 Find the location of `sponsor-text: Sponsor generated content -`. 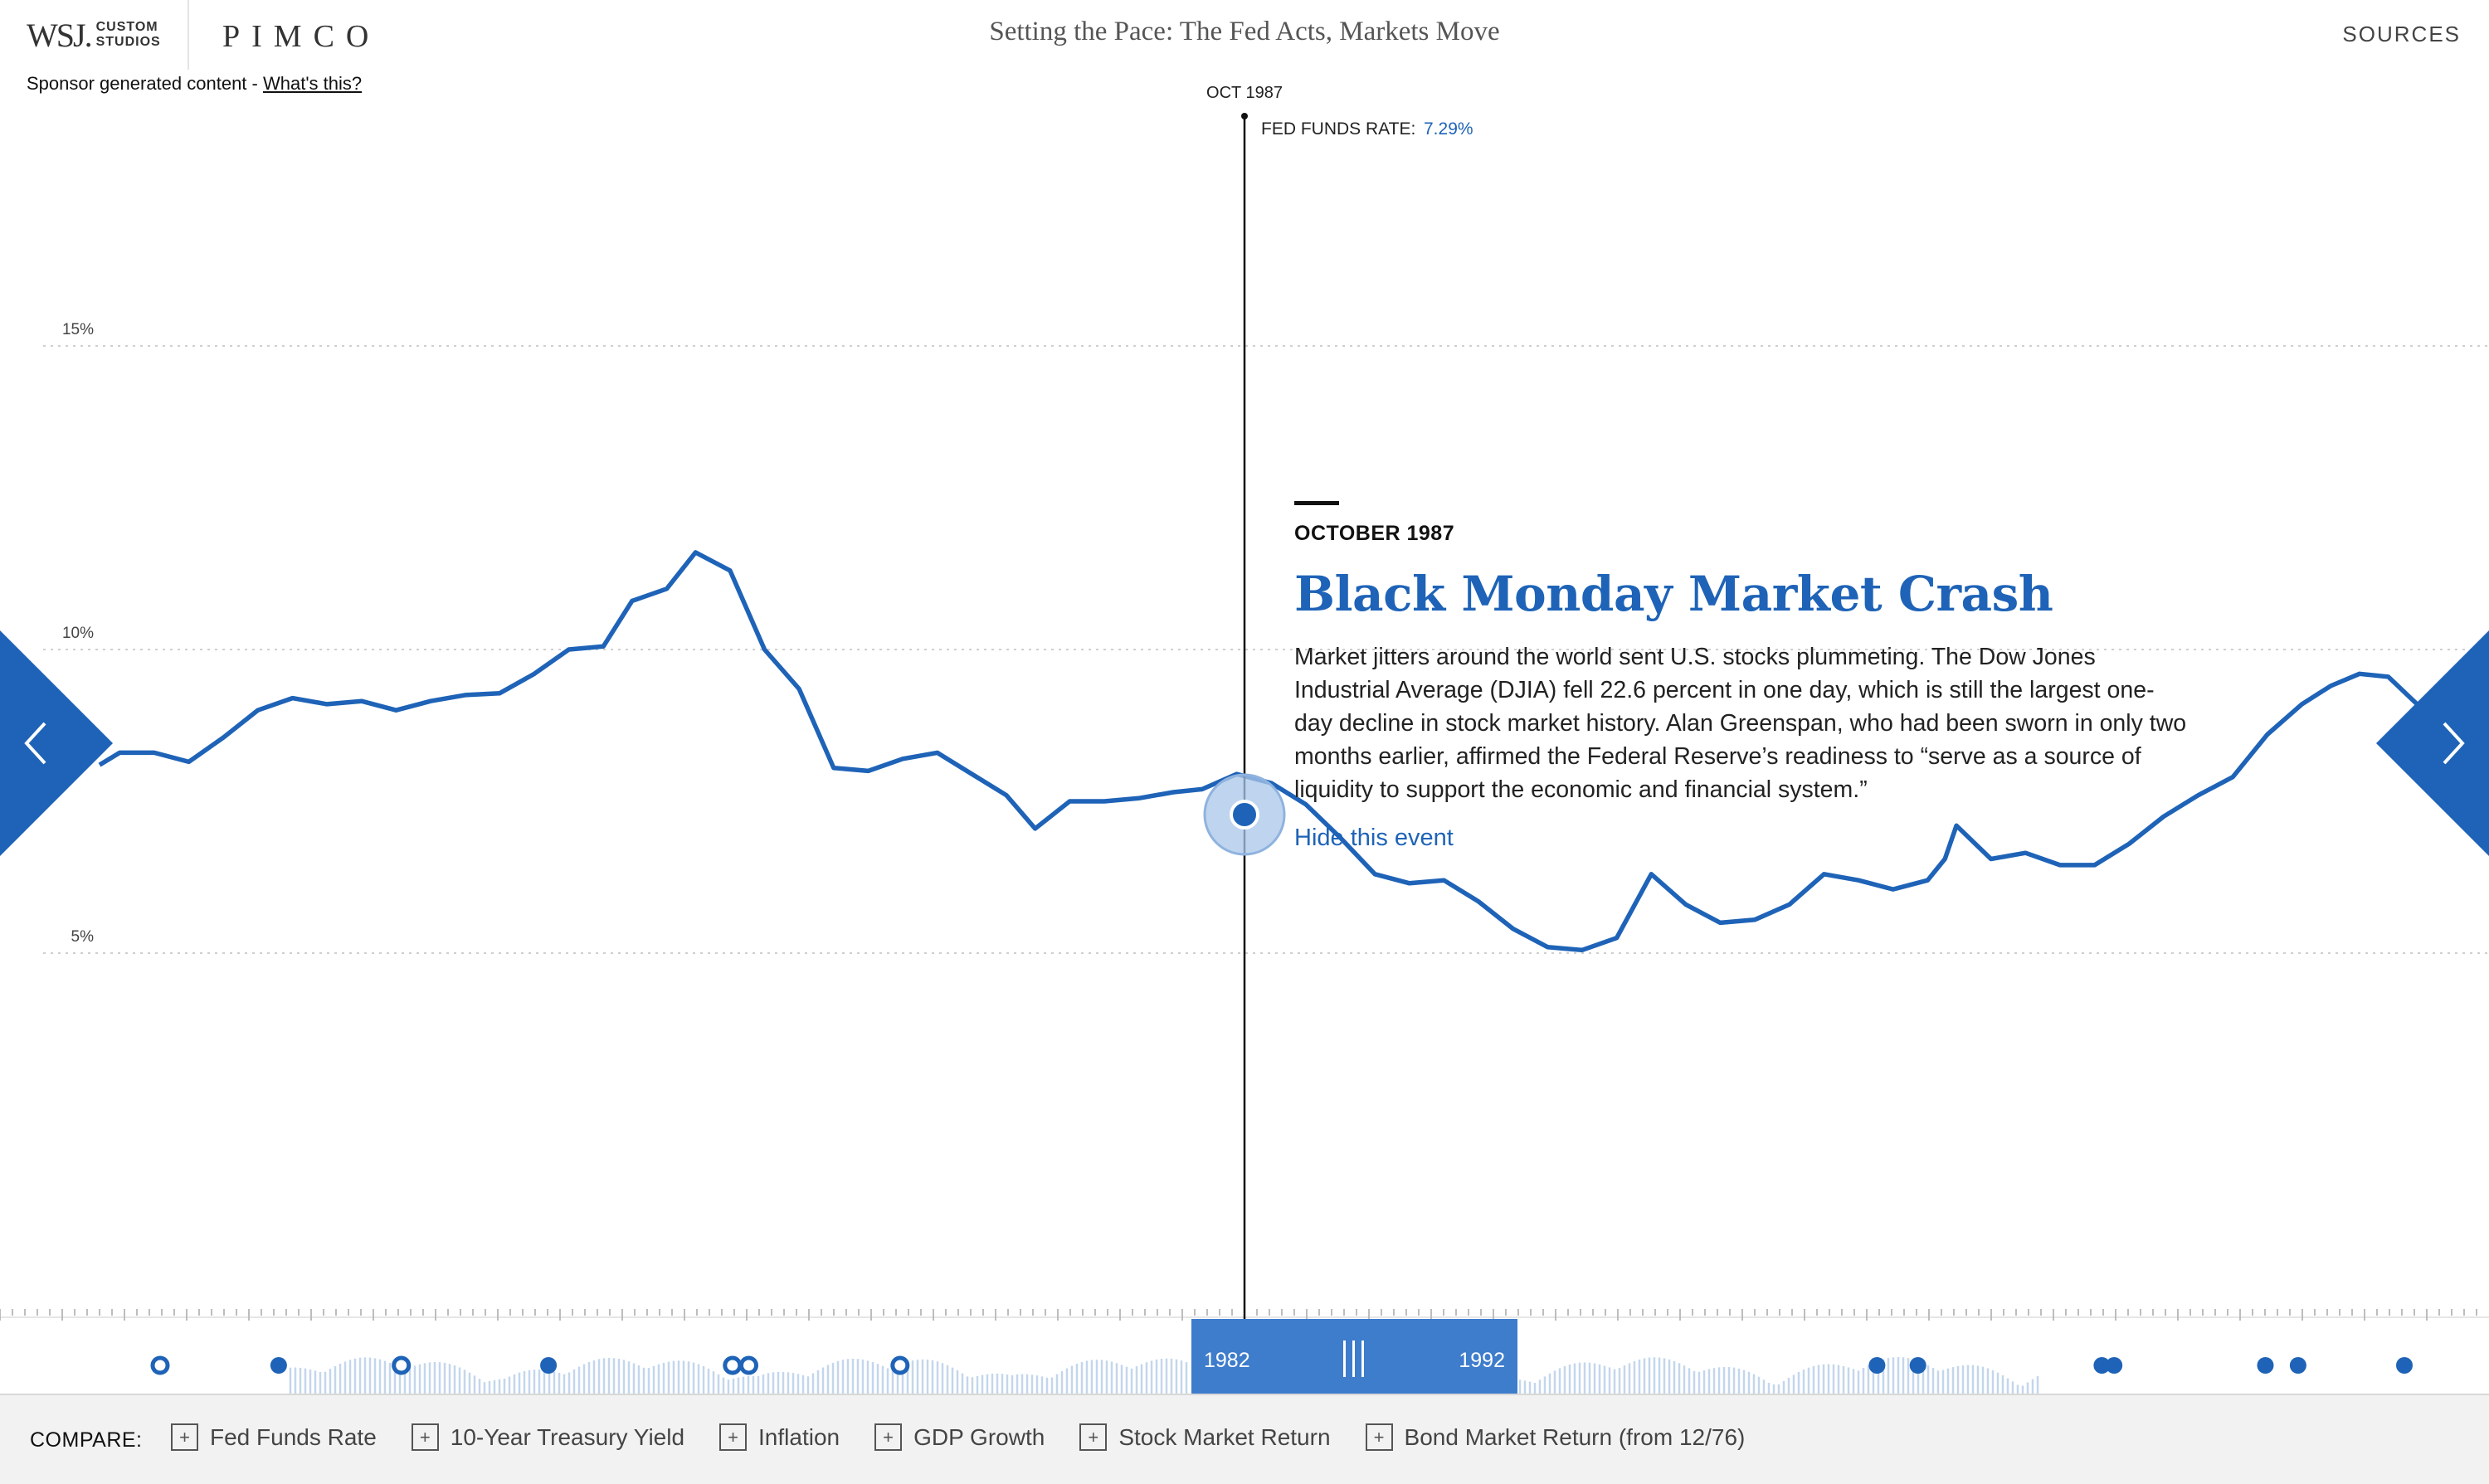

sponsor-text: Sponsor generated content - is located at coordinates (145, 83).